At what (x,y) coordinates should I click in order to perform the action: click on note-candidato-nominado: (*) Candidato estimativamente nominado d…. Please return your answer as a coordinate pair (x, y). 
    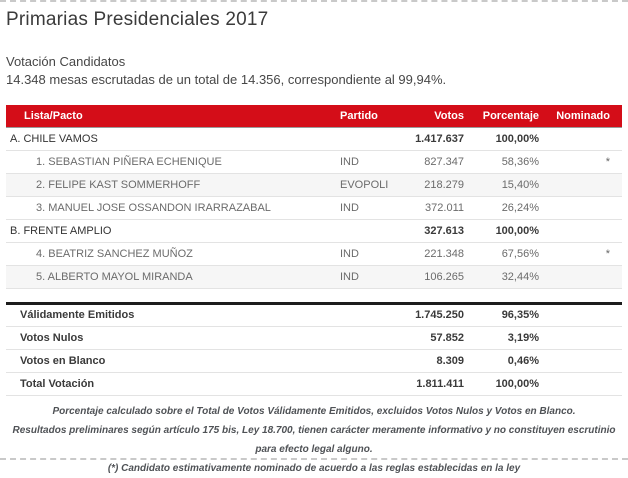
    Looking at the image, I should click on (314, 468).